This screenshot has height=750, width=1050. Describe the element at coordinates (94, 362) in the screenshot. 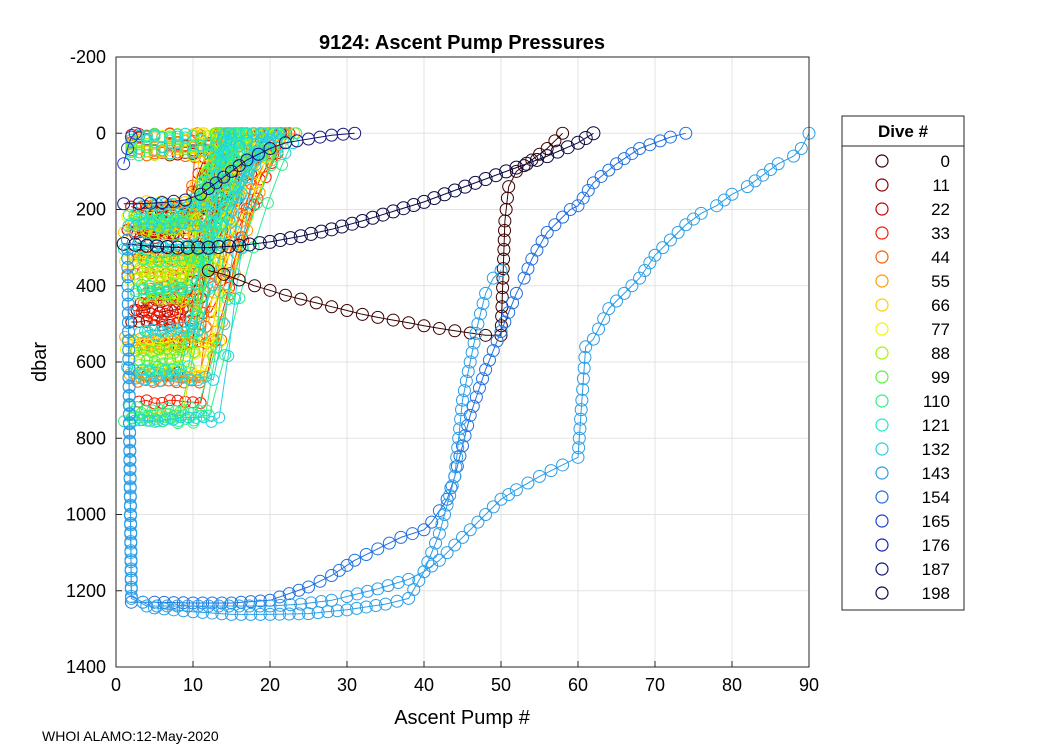

I see `y-ticks: -200 0 200 400 600 800 1000 1200 1400` at that location.